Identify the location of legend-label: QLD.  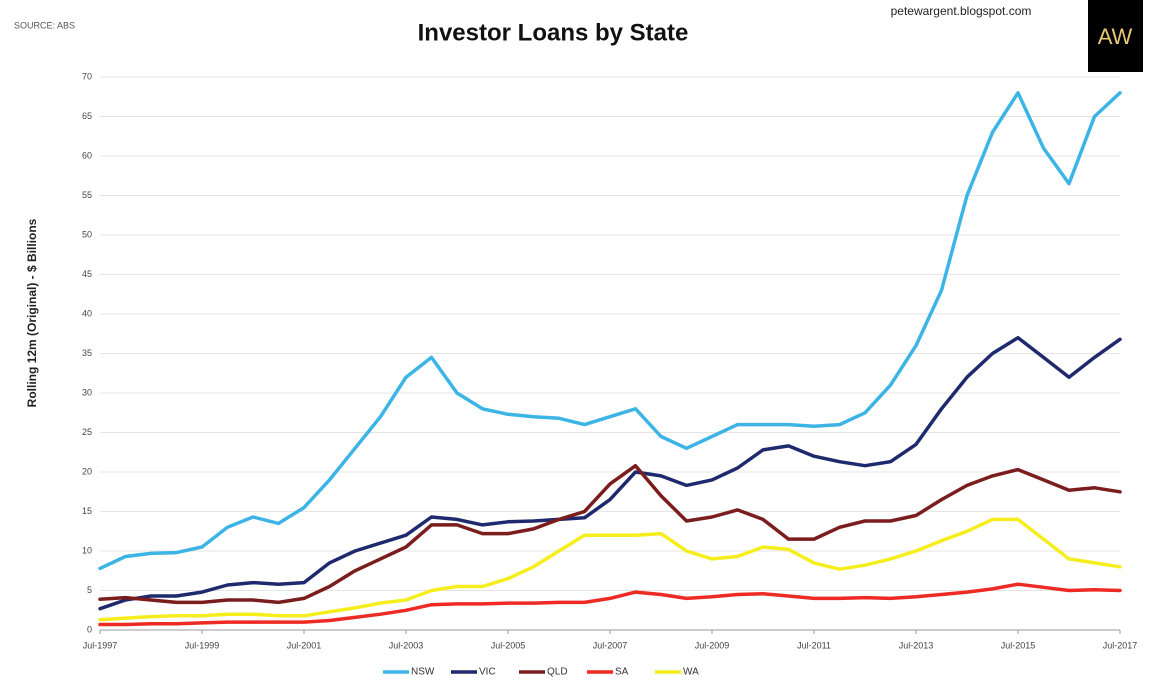
(557, 672).